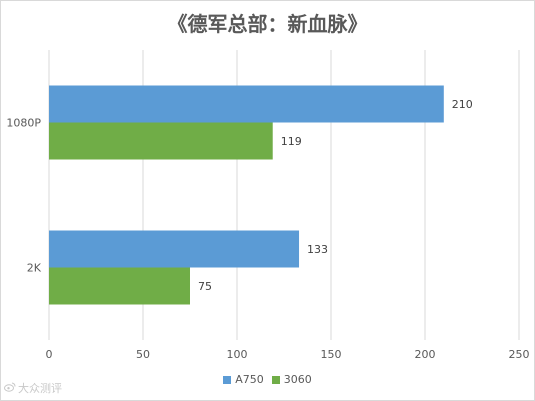 The height and width of the screenshot is (401, 535). What do you see at coordinates (40, 388) in the screenshot?
I see `watermark-text: 大众测评` at bounding box center [40, 388].